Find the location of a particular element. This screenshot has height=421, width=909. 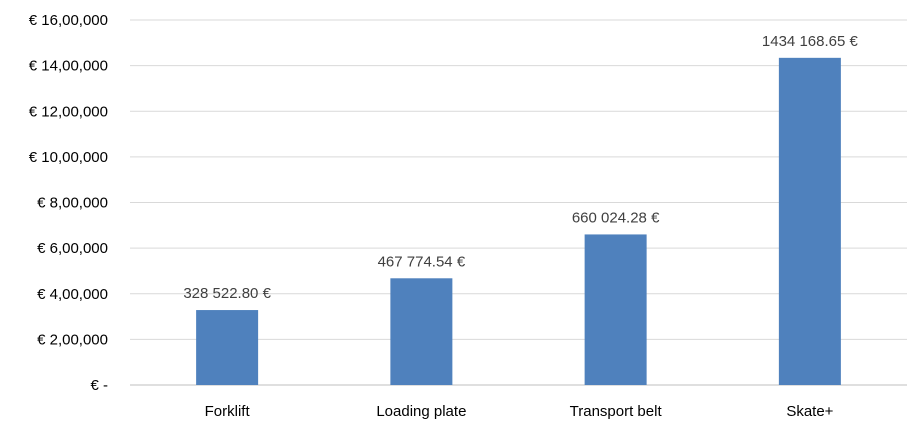

y-tick-label: € 12,00,000 is located at coordinates (68, 111).